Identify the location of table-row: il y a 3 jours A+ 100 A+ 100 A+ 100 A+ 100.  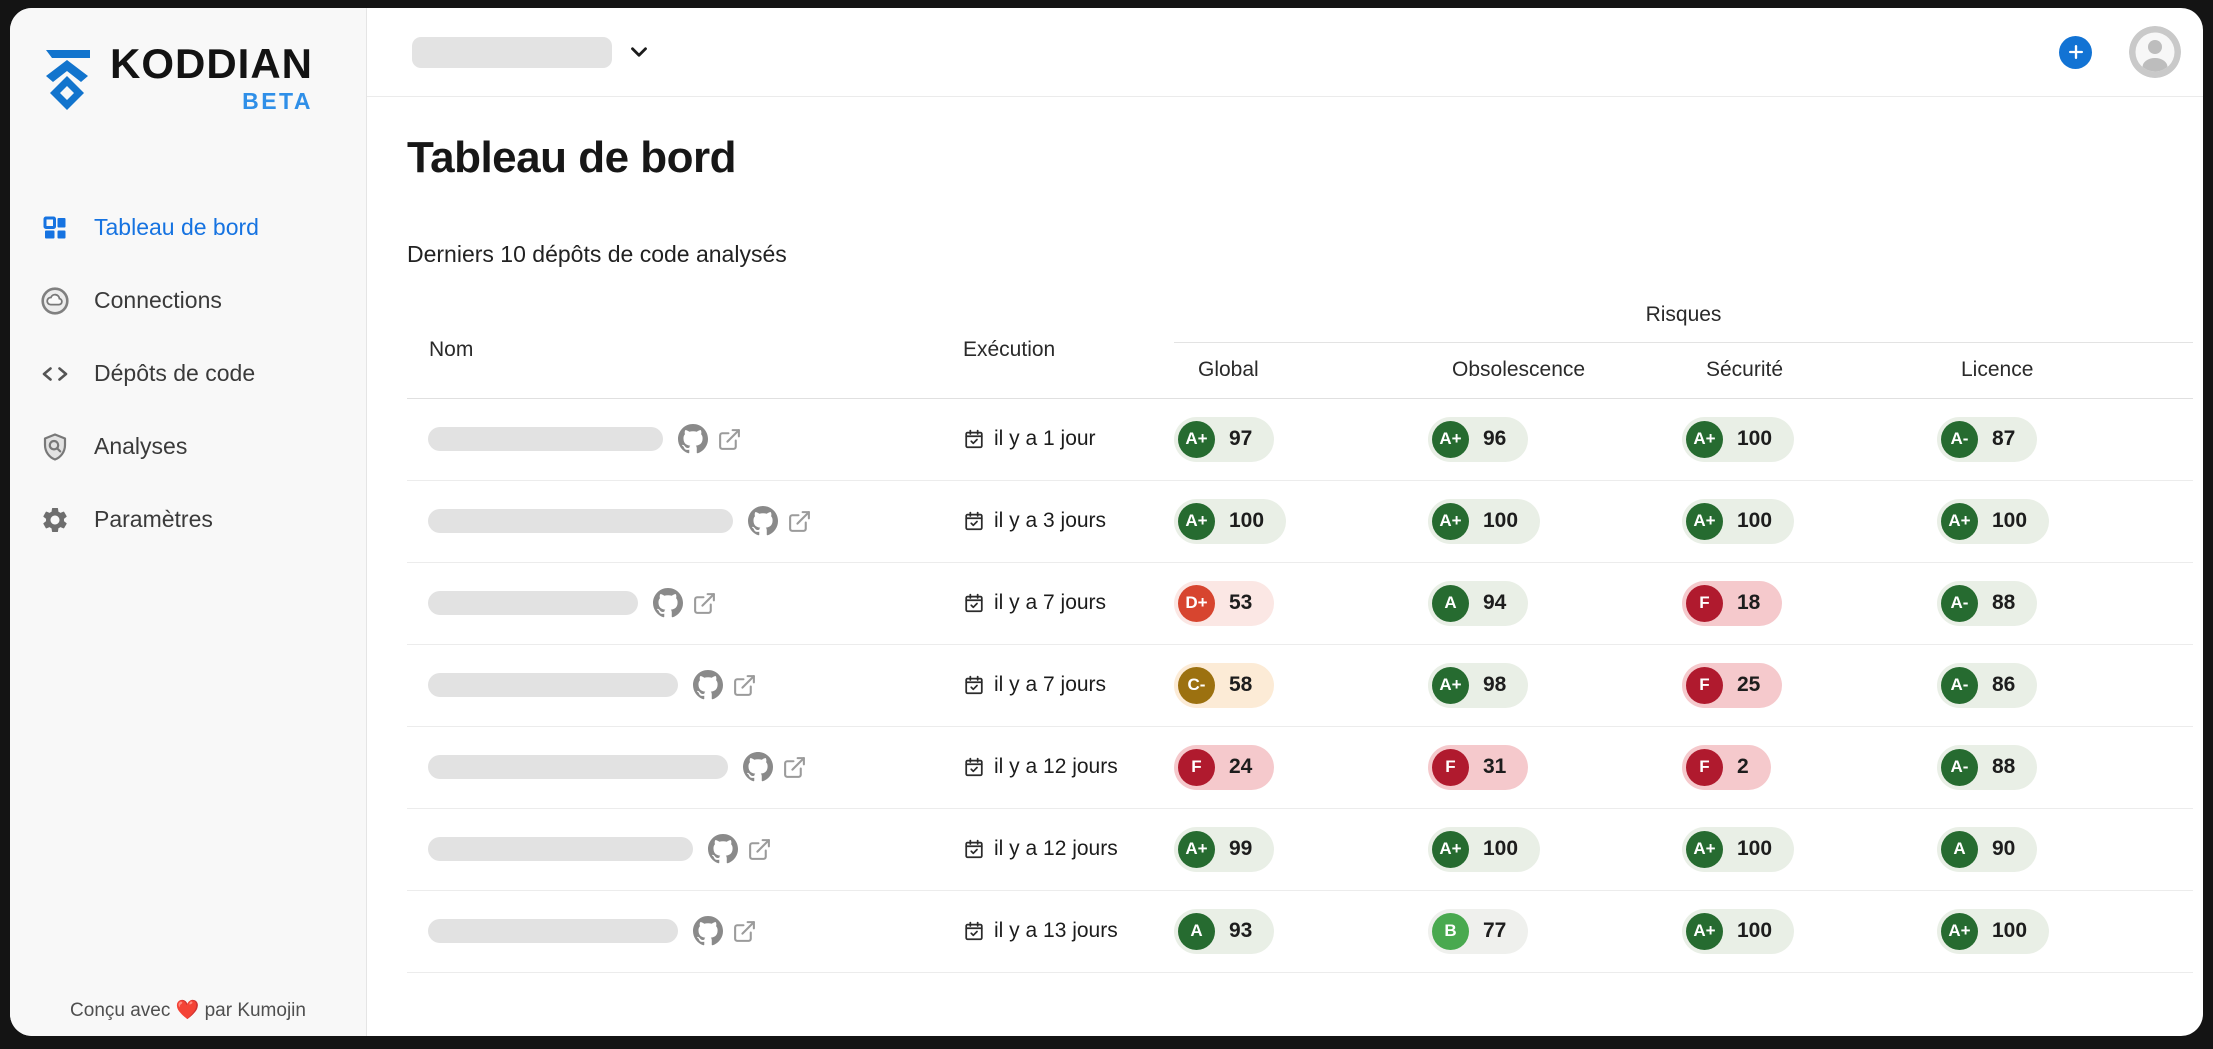
(1300, 521).